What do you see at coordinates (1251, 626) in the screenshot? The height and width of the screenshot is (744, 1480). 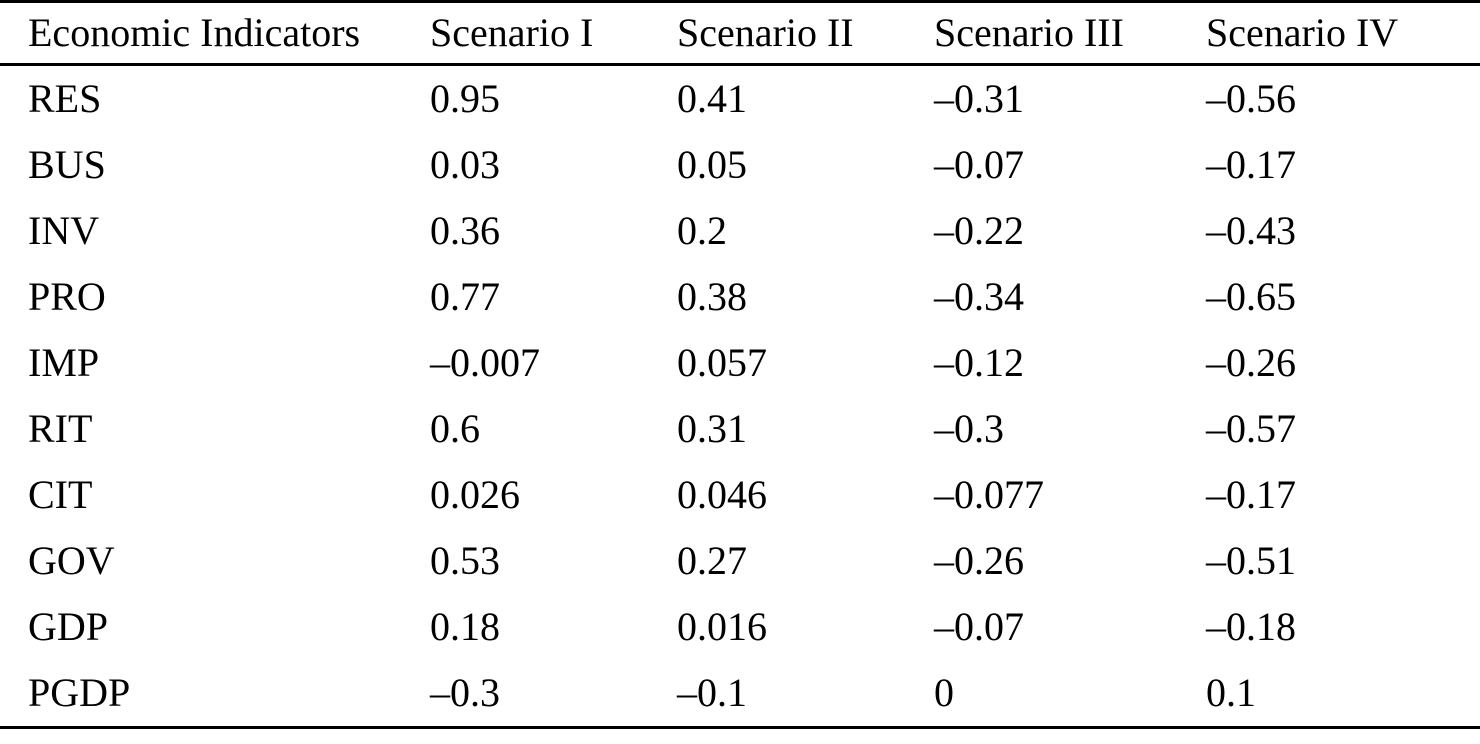 I see `cell-value: –0.18` at bounding box center [1251, 626].